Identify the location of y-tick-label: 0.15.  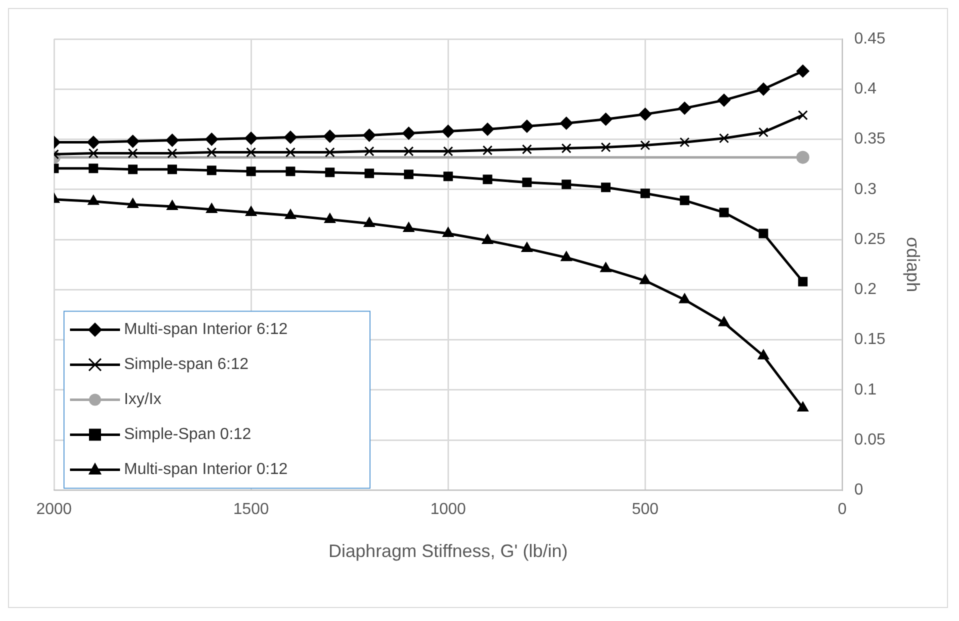
(870, 339).